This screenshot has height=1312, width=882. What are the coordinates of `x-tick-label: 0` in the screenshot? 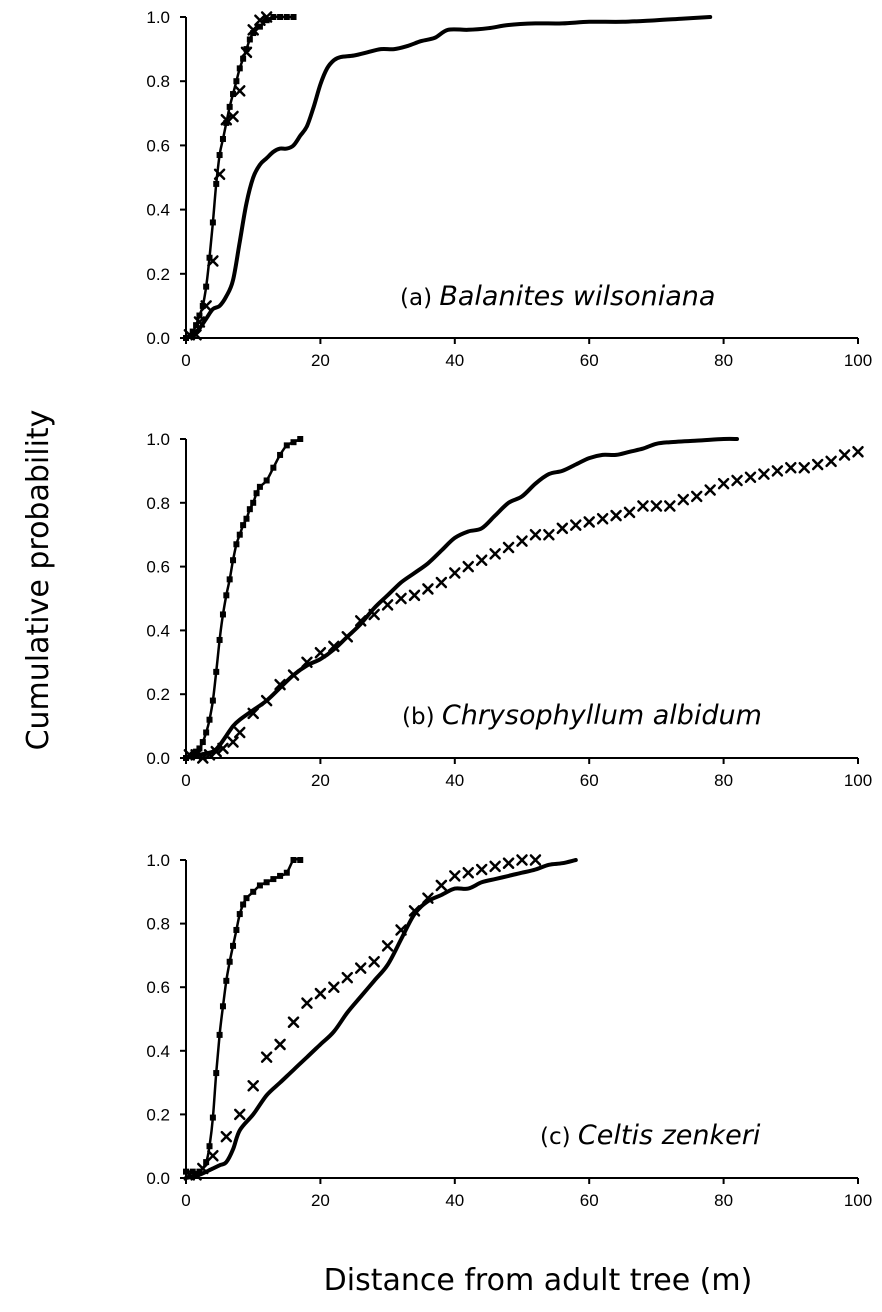 It's located at (185, 360).